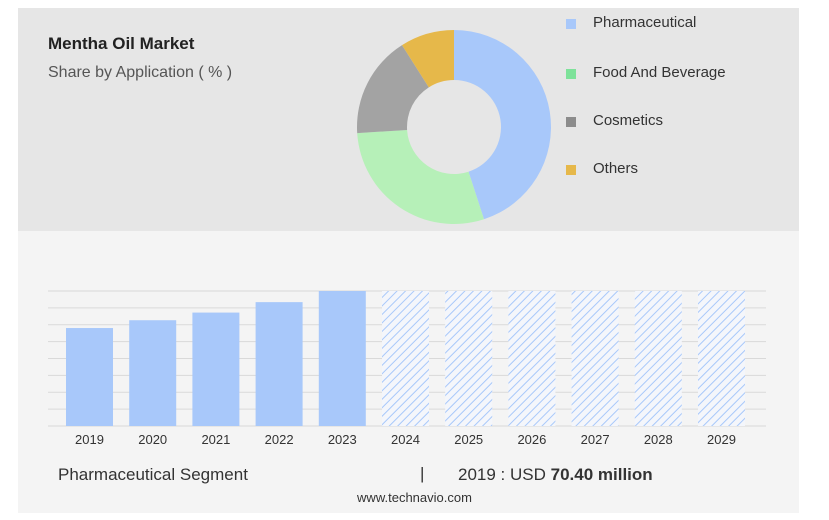  Describe the element at coordinates (645, 22) in the screenshot. I see `legend-label-pharmaceutical: Pharmaceutical` at that location.